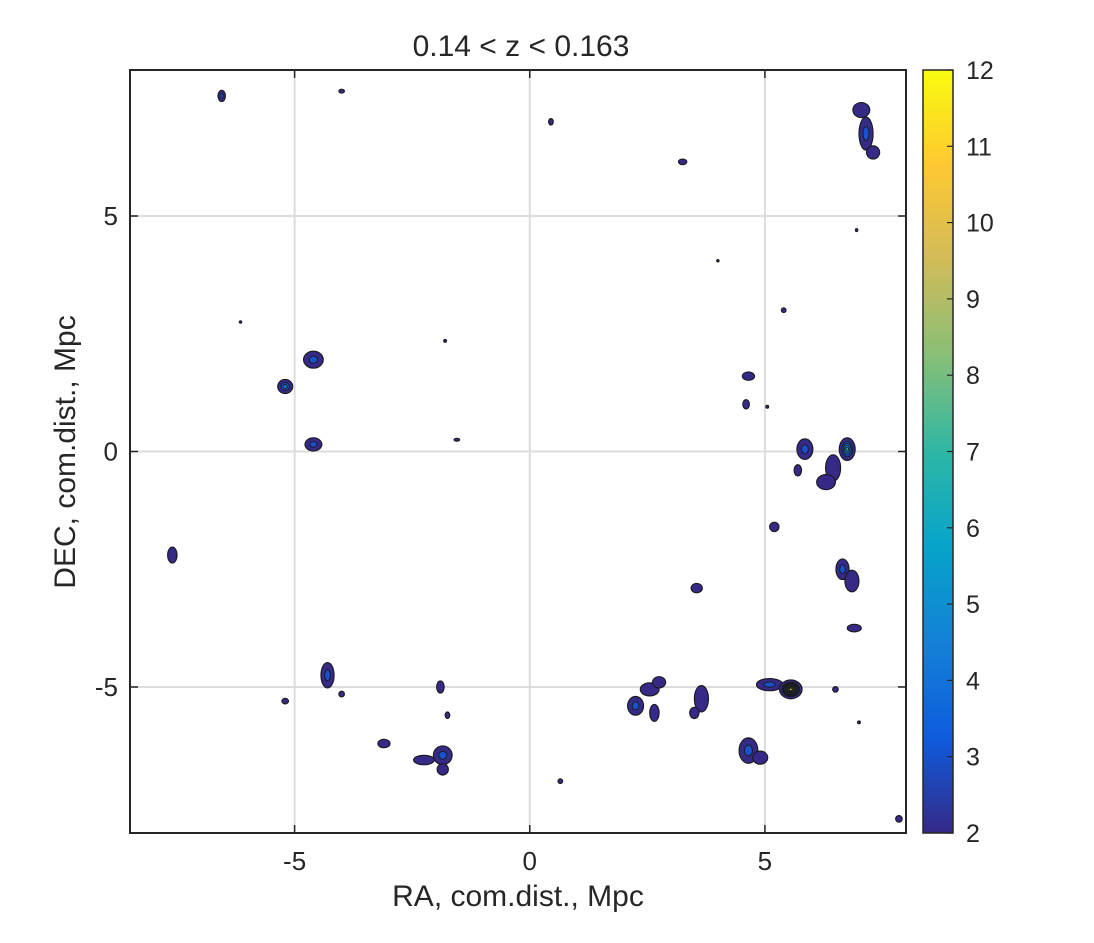 This screenshot has height=943, width=1094. I want to click on colorbar-tick-label: 8, so click(973, 376).